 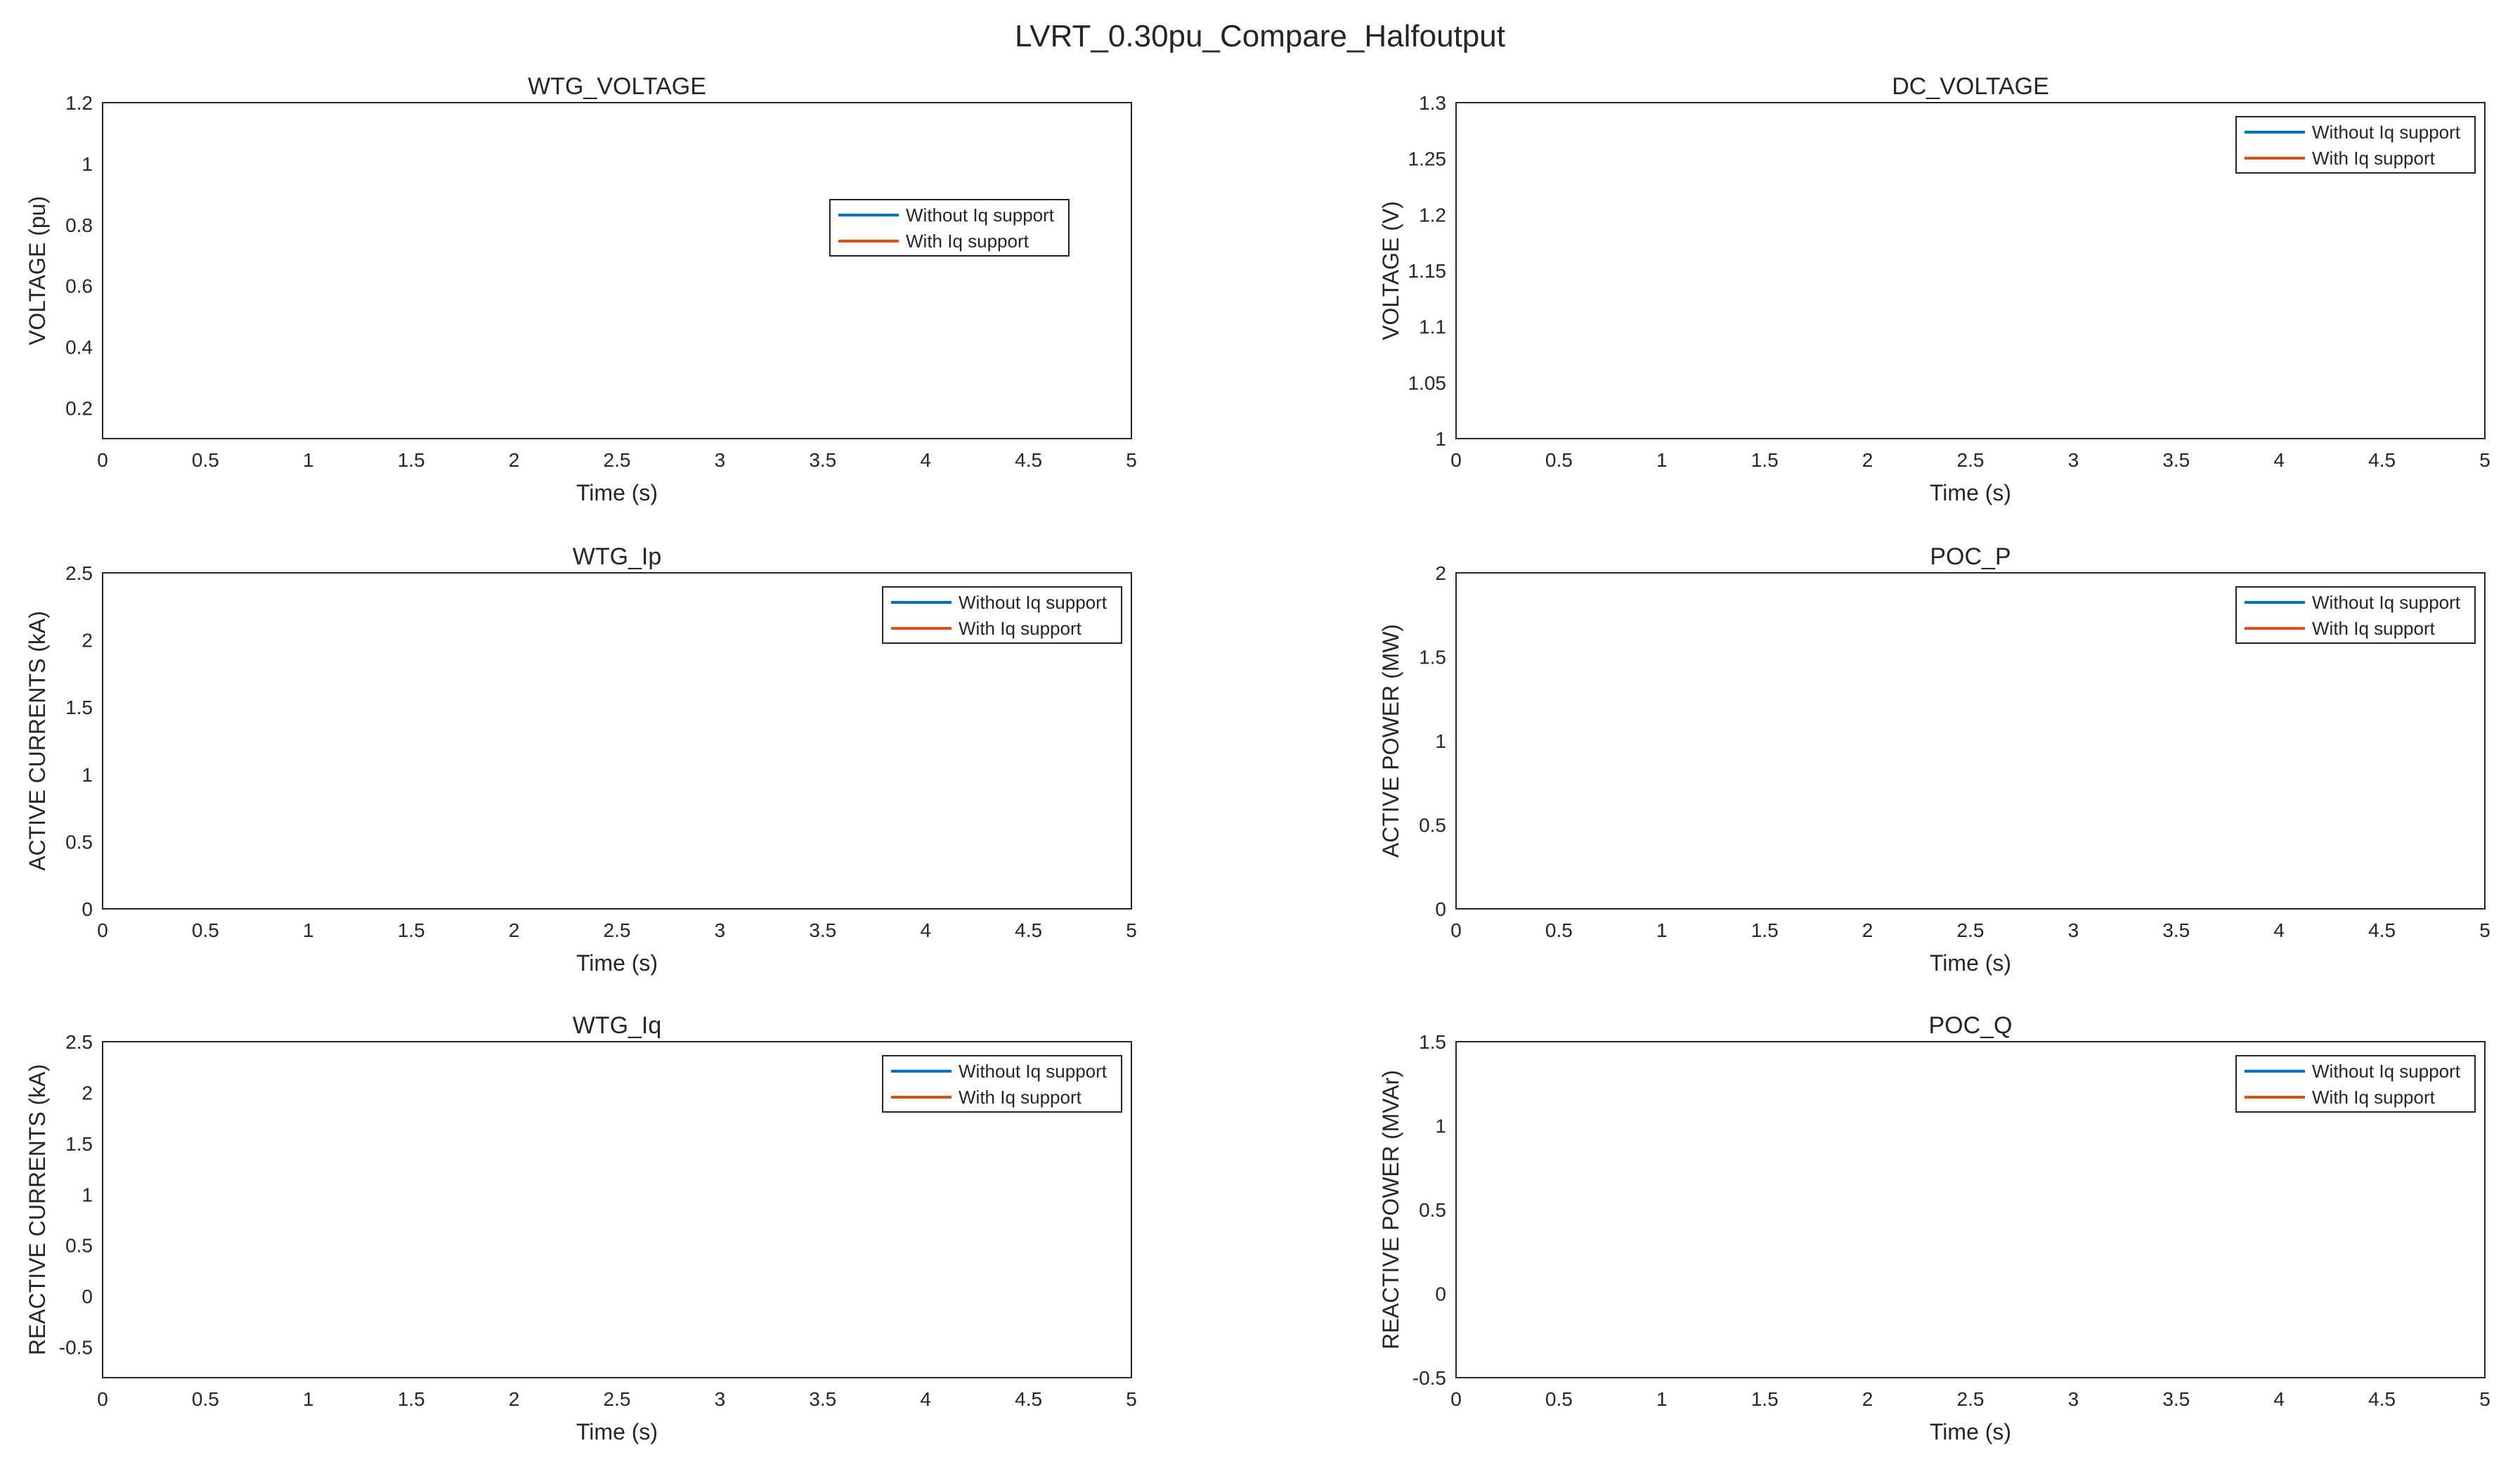 What do you see at coordinates (1971, 86) in the screenshot?
I see `axes-title: DC_VOLTAGE` at bounding box center [1971, 86].